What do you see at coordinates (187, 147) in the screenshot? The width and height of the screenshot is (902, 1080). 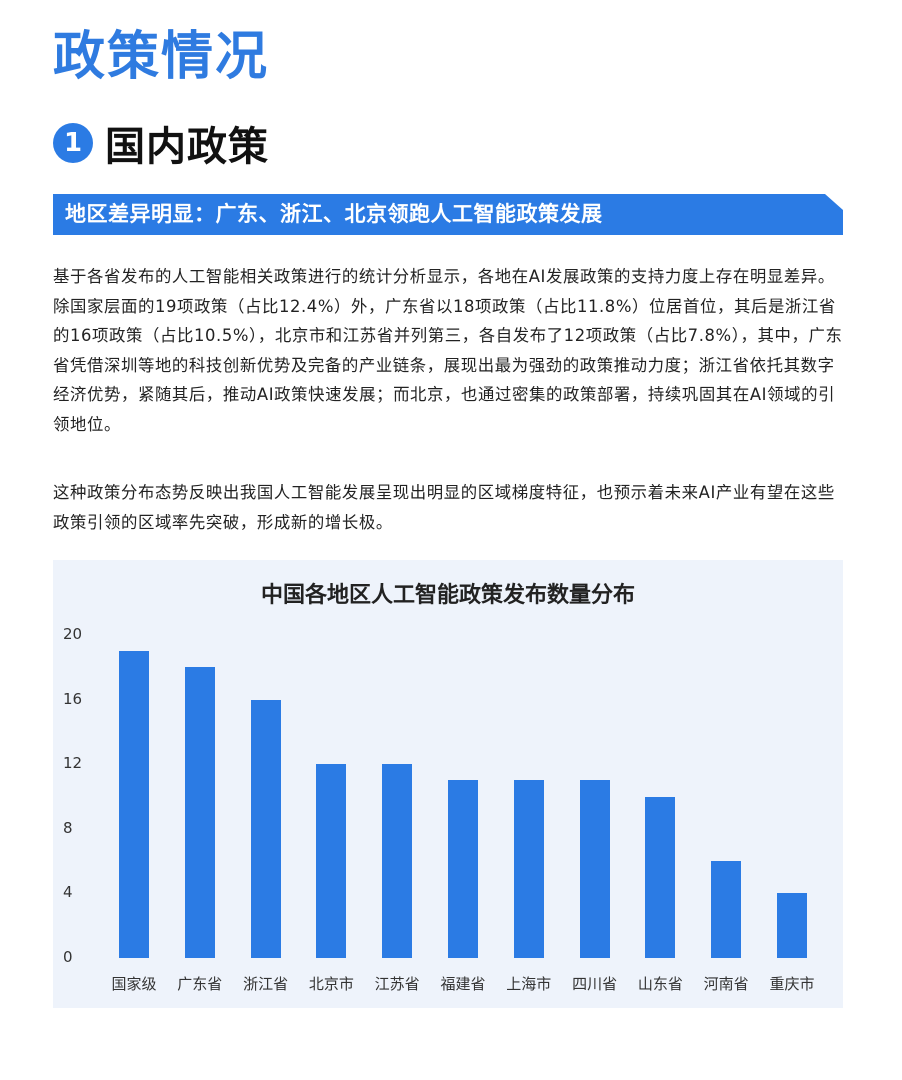 I see `section-title: 国内政策` at bounding box center [187, 147].